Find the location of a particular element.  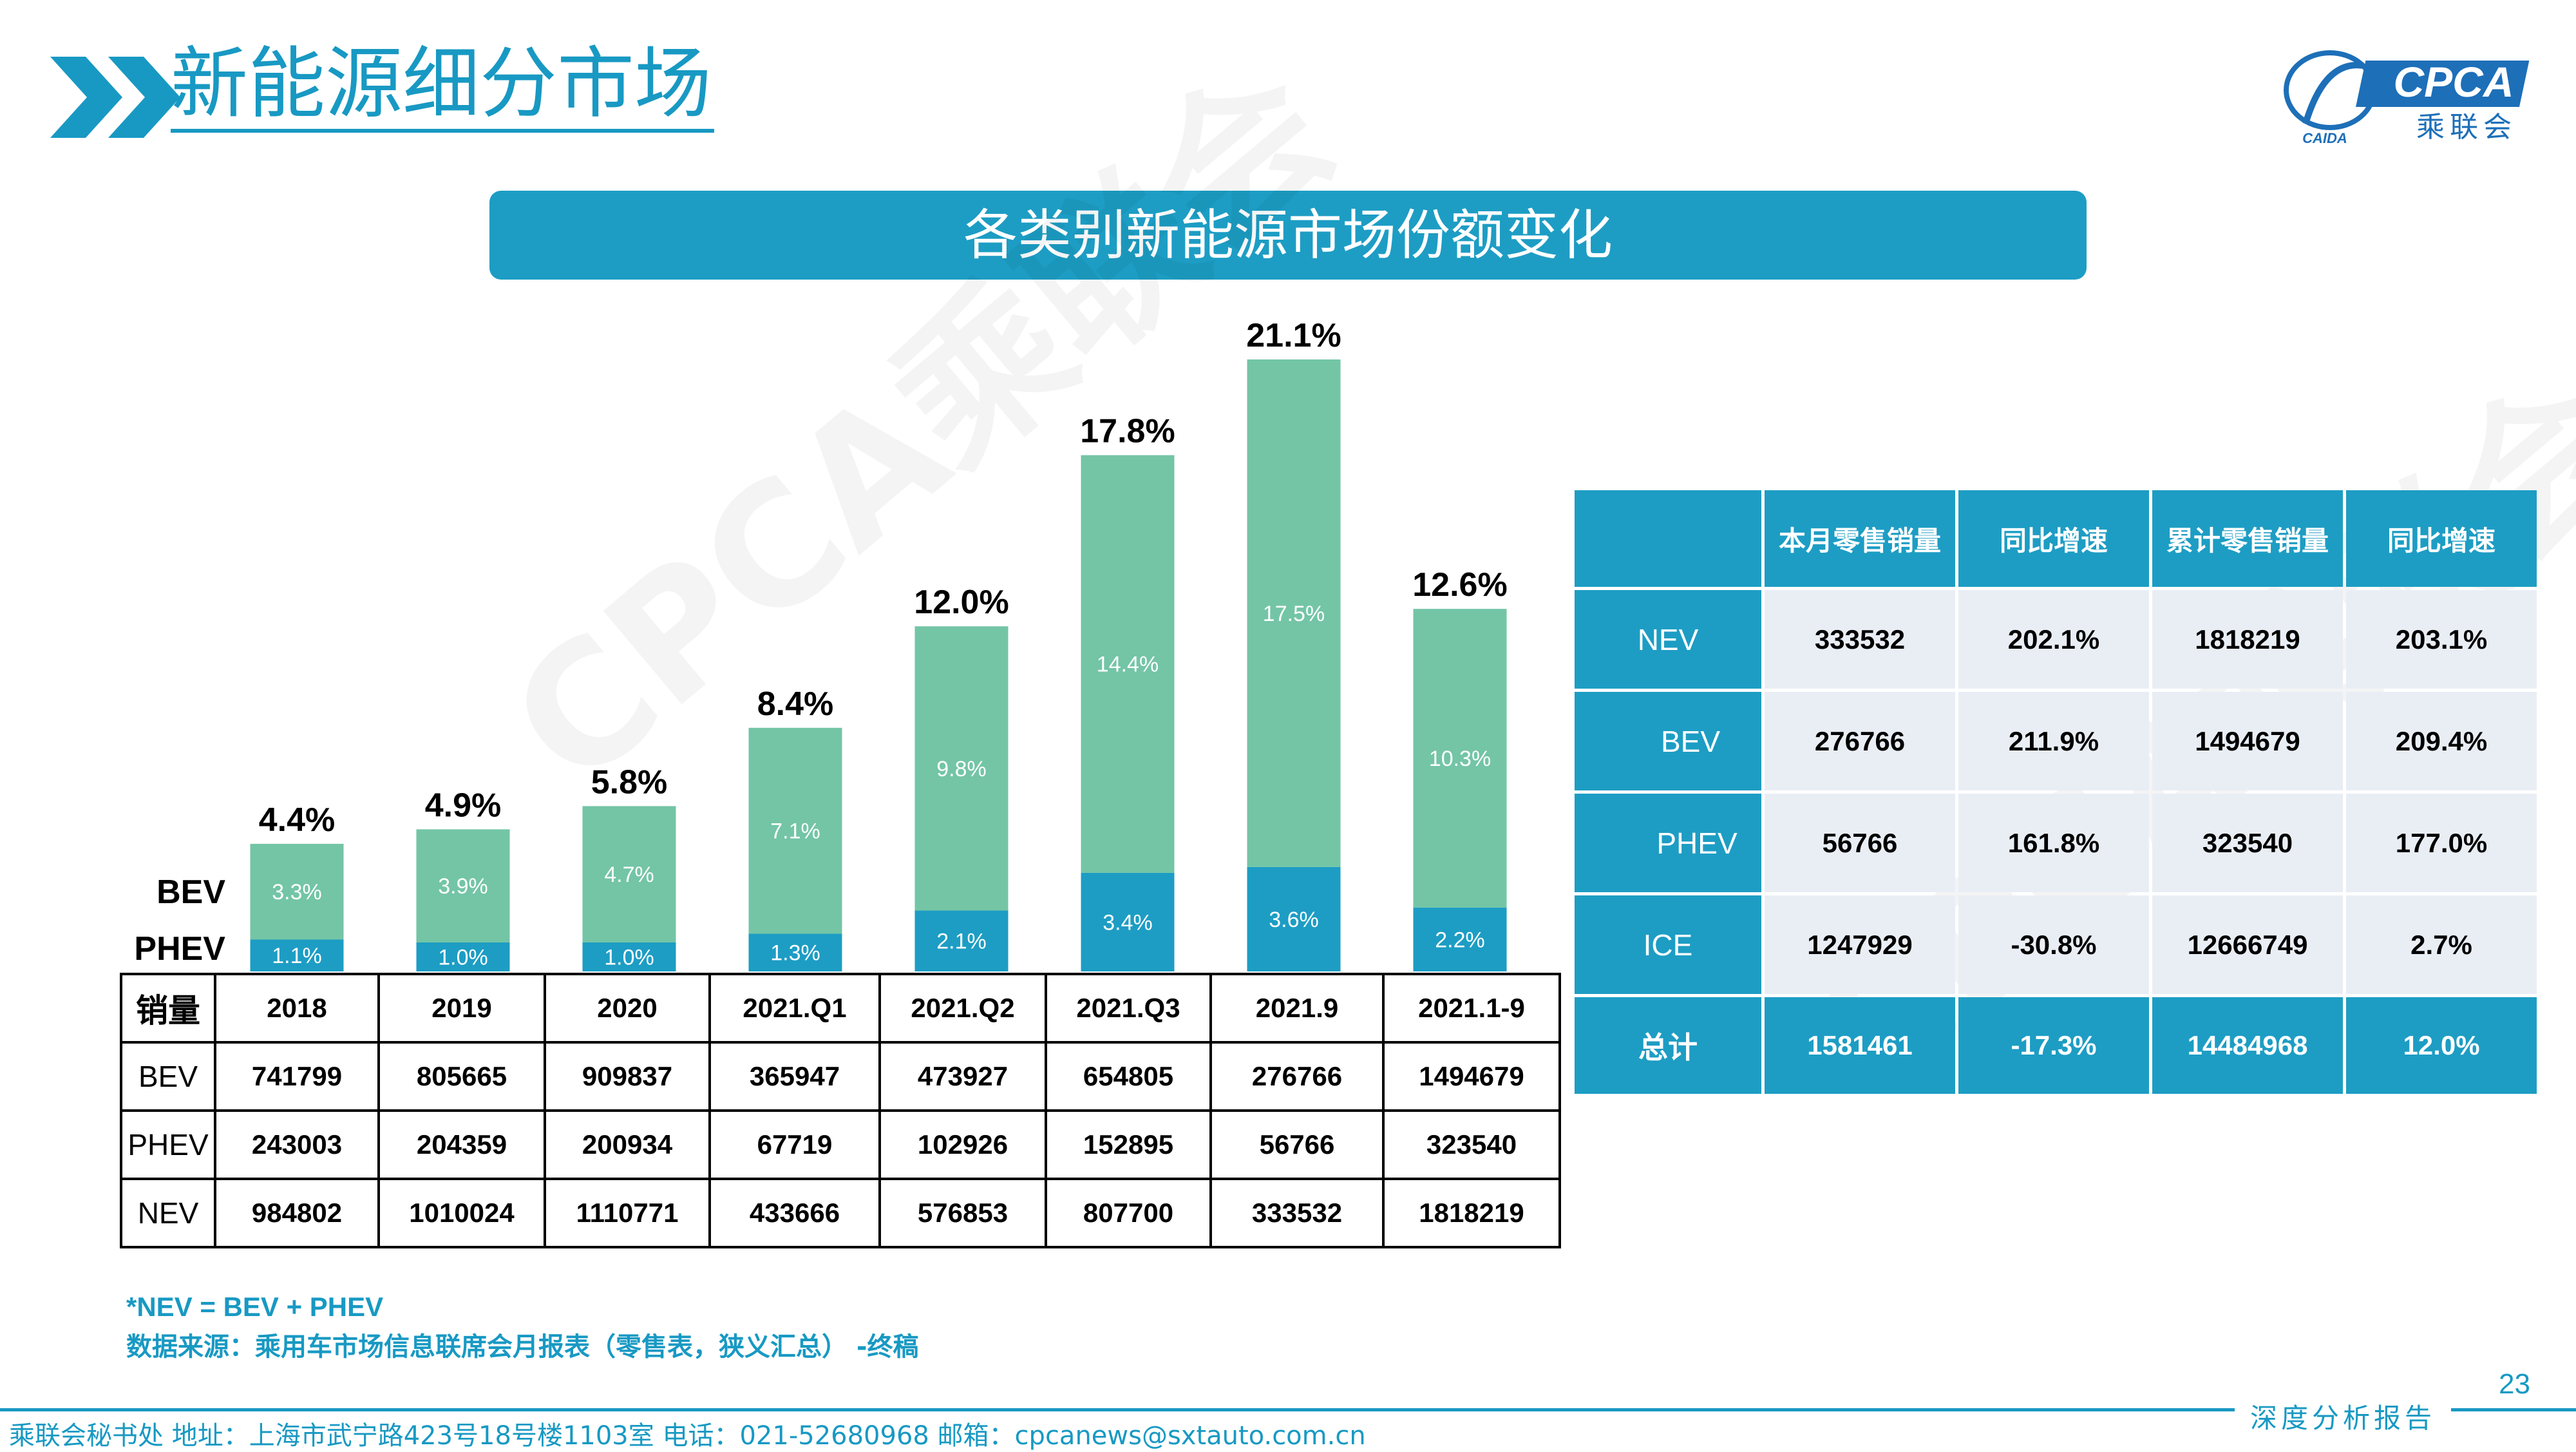

table-cell: 741799 is located at coordinates (297, 1076).